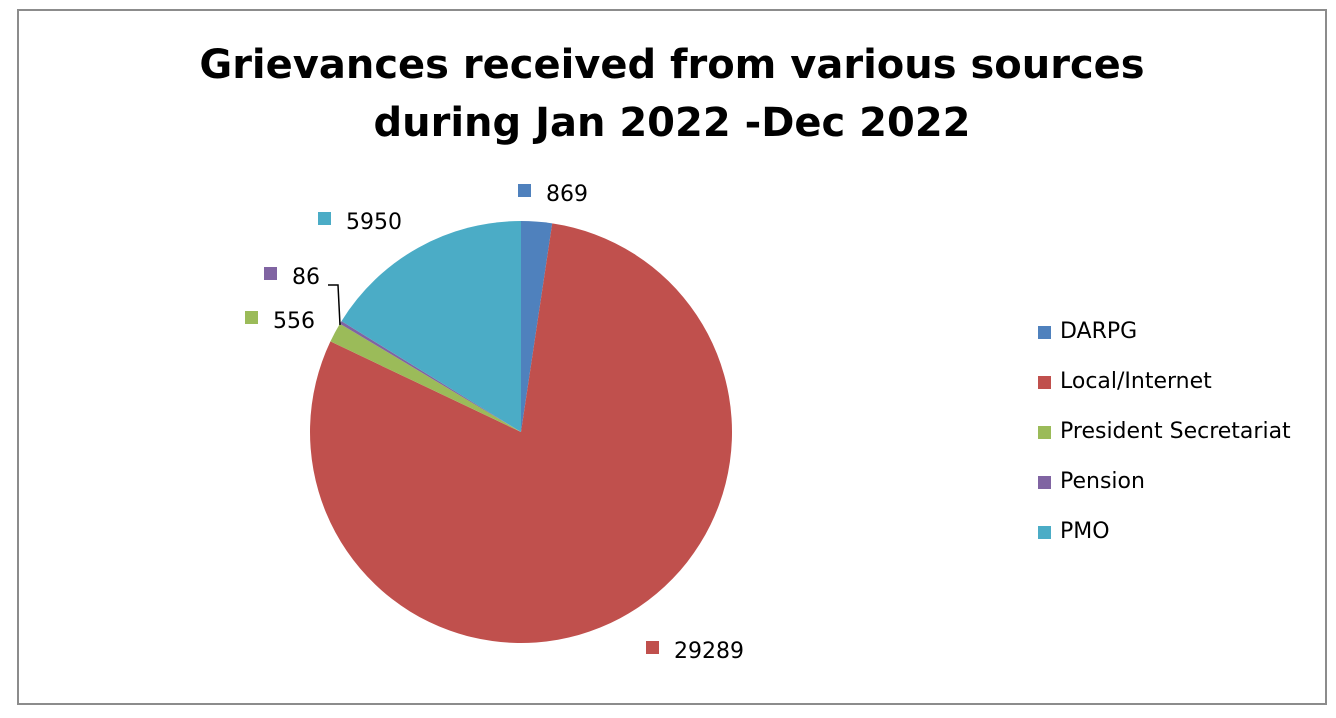 This screenshot has height=718, width=1336. I want to click on data-label-key-darpg, so click(524, 190).